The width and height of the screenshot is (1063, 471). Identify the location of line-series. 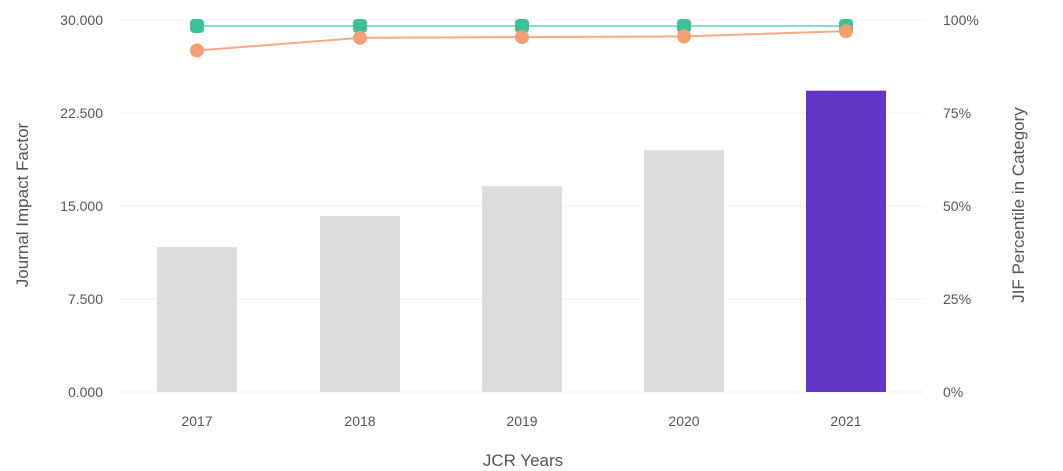
(521, 38).